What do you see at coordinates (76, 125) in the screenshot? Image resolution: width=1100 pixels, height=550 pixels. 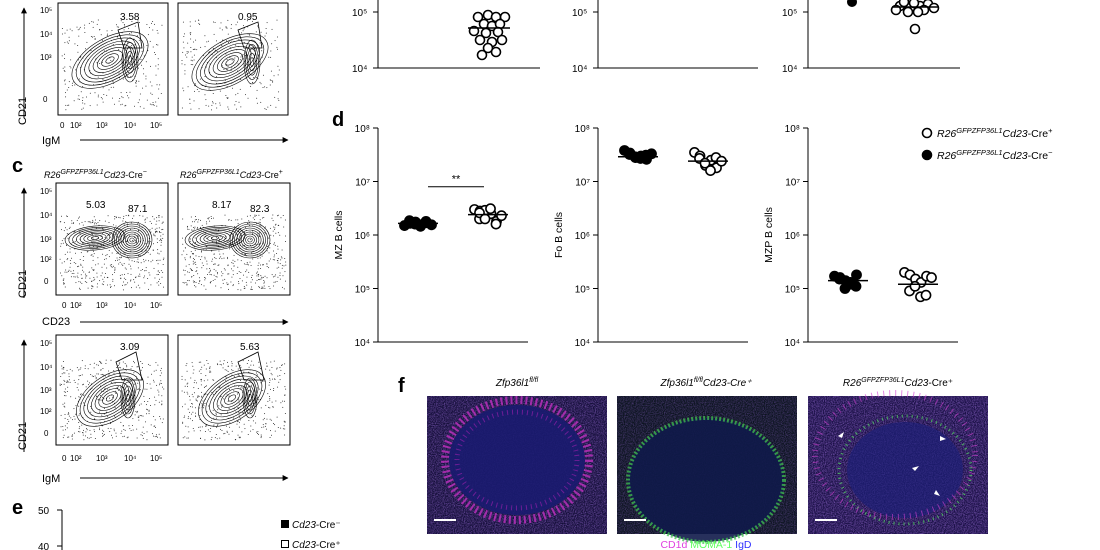 I see `x-tick: 10²` at bounding box center [76, 125].